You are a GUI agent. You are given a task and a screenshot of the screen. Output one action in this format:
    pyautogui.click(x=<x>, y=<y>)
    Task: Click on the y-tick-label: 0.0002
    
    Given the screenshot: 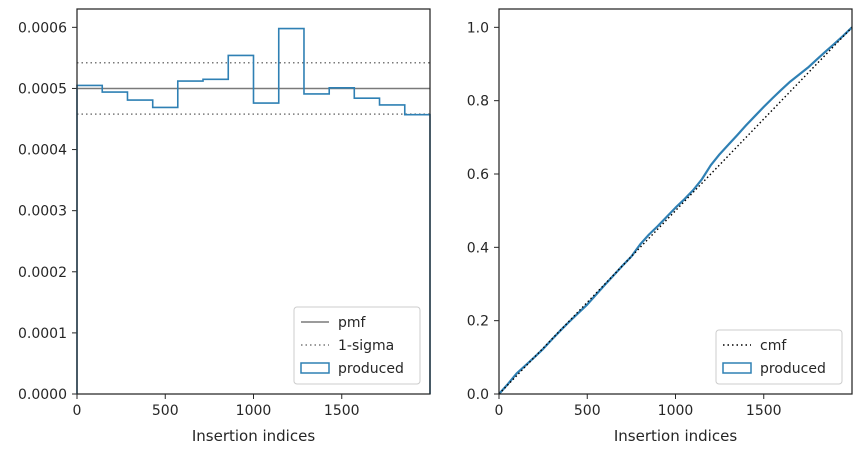 What is the action you would take?
    pyautogui.click(x=42, y=273)
    